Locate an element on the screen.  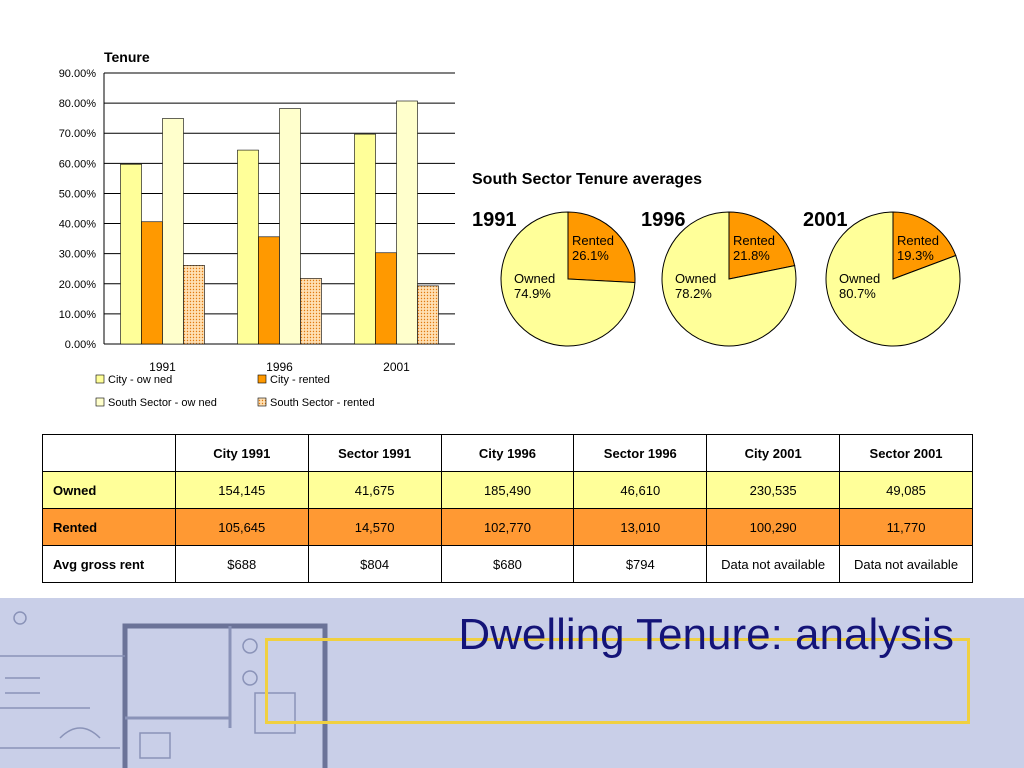
table-cell: 41,675 is located at coordinates (374, 490).